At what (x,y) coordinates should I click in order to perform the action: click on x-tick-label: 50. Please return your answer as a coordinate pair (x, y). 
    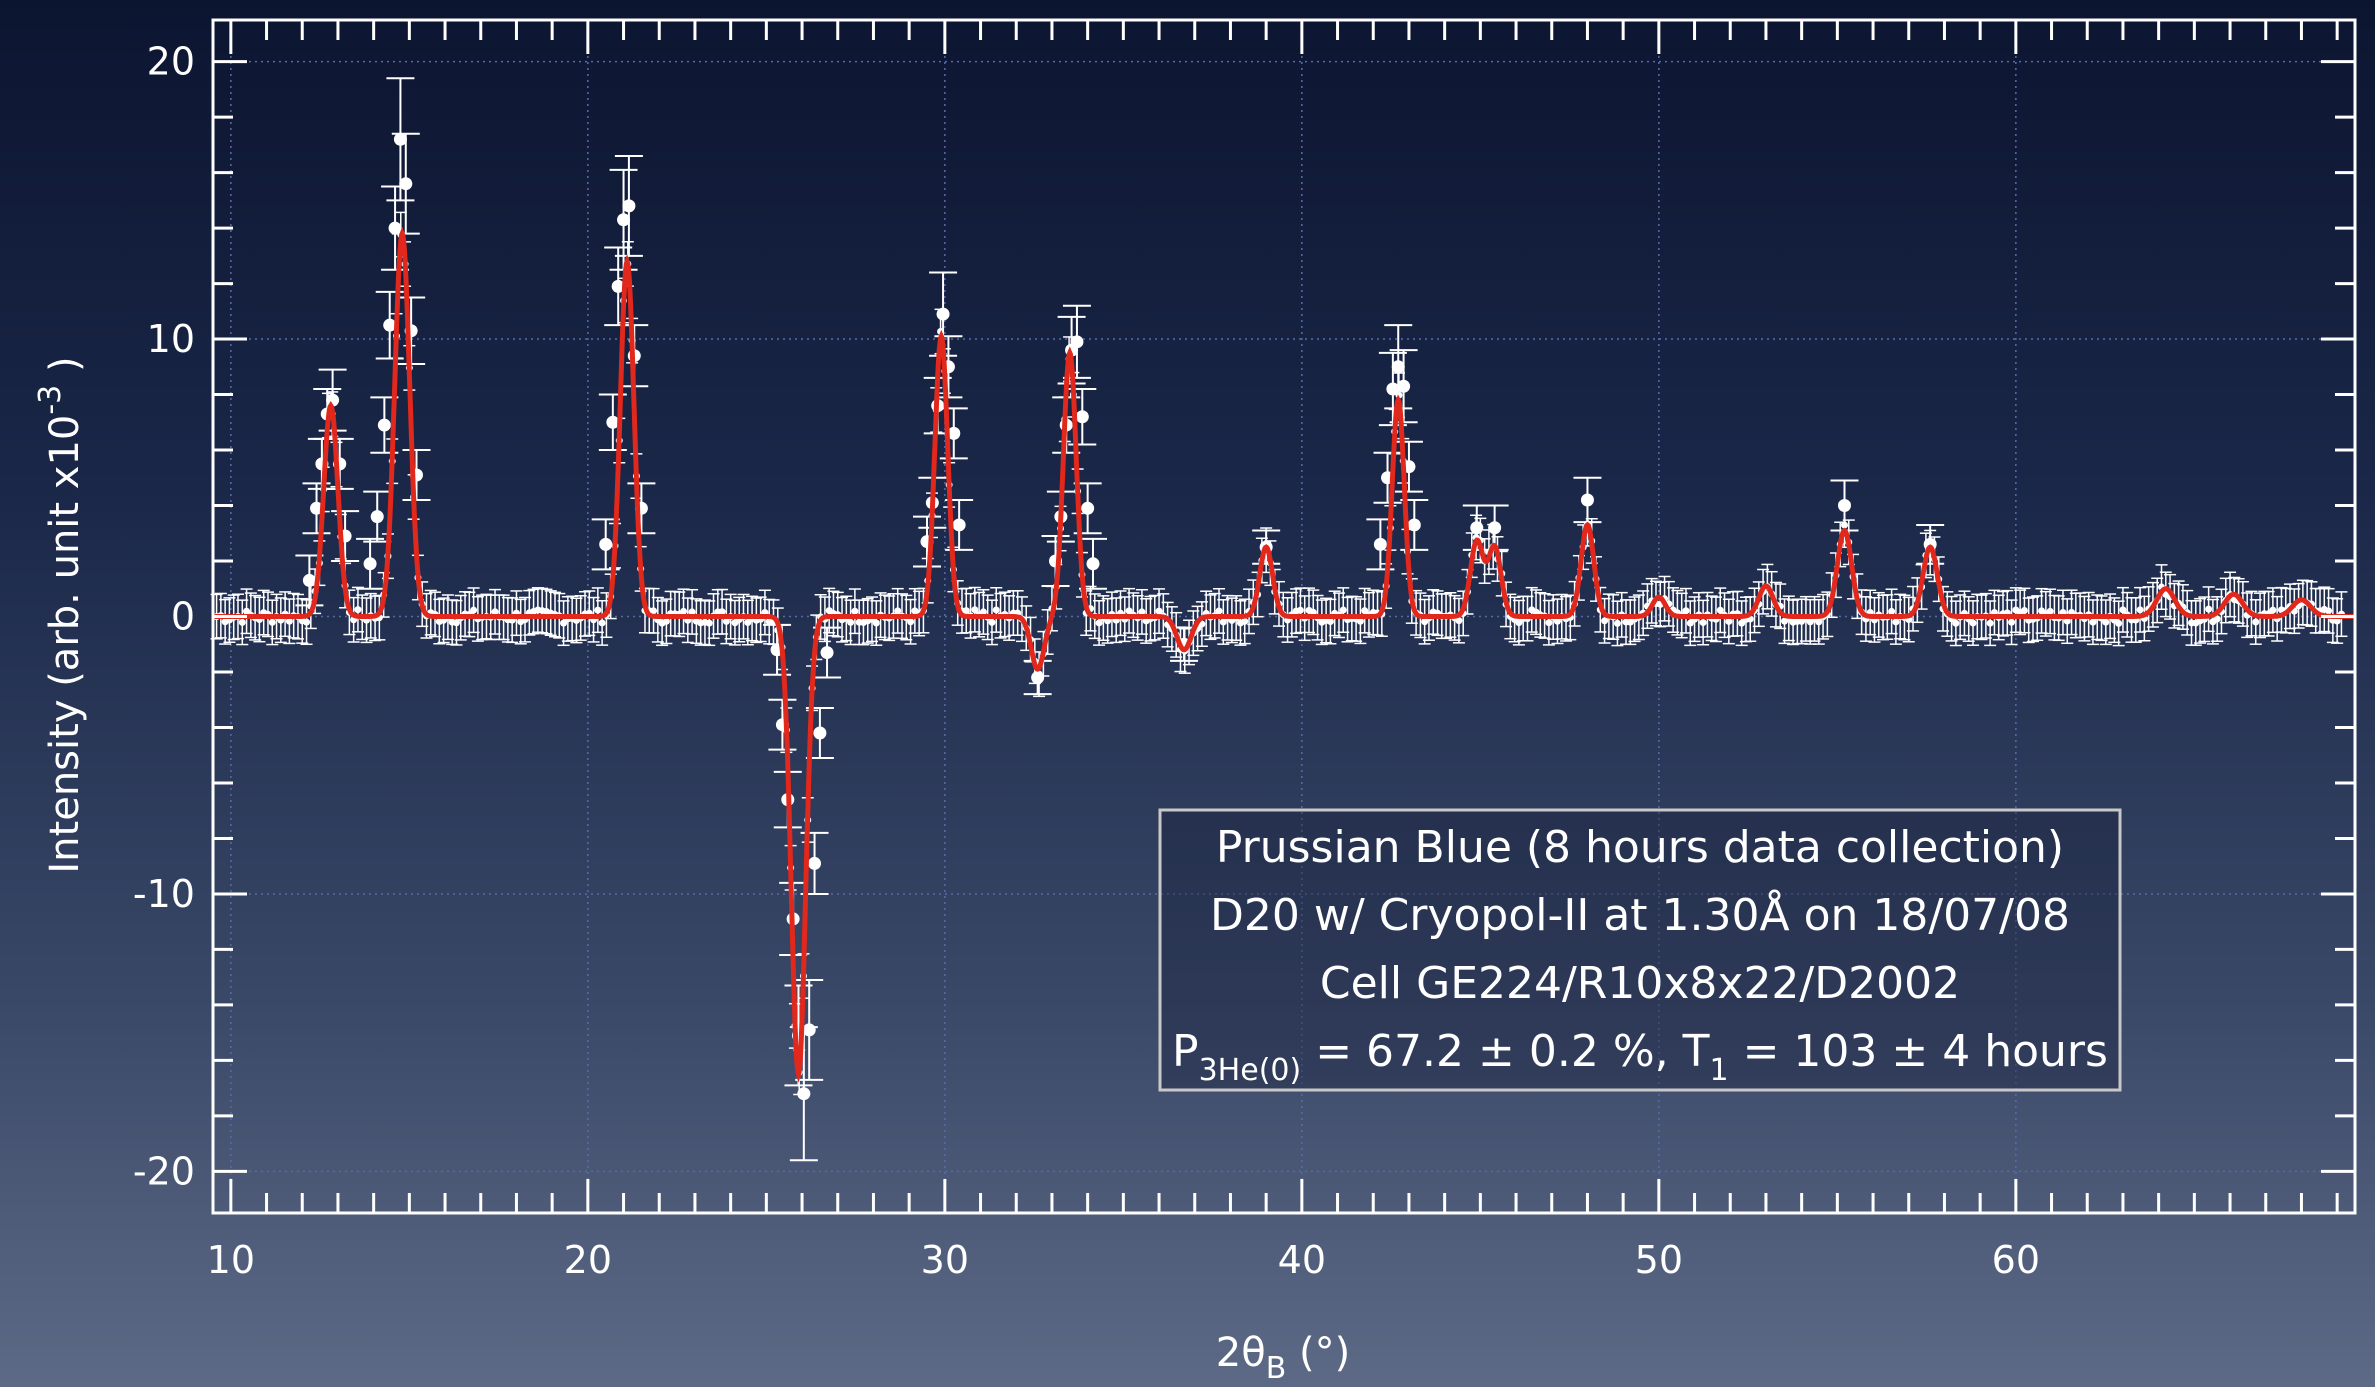
    Looking at the image, I should click on (1659, 1260).